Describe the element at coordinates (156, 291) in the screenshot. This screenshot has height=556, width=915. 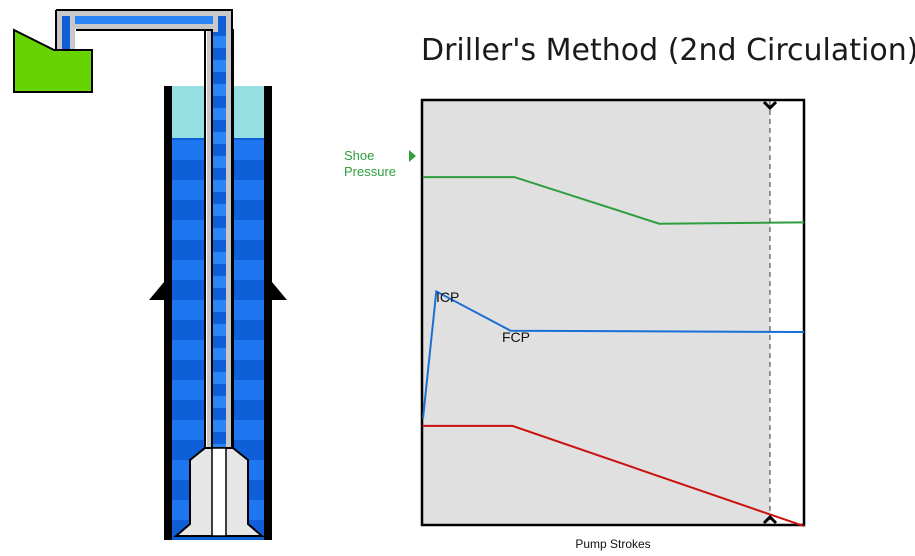
I see `casing-shoe-left` at that location.